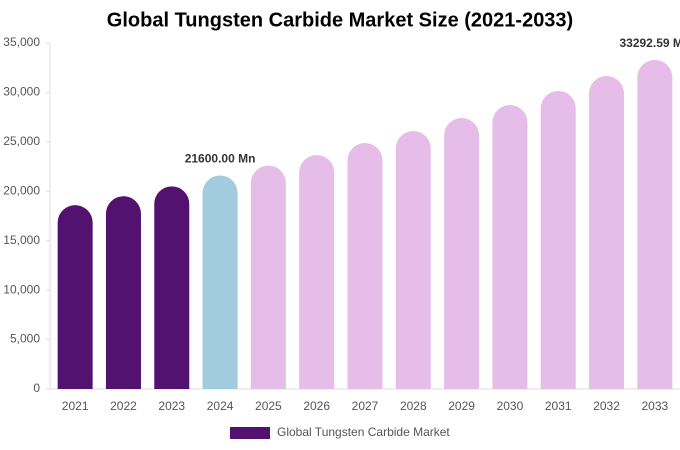 This screenshot has width=680, height=450. I want to click on data-label: 33292.59 Mn, so click(649, 43).